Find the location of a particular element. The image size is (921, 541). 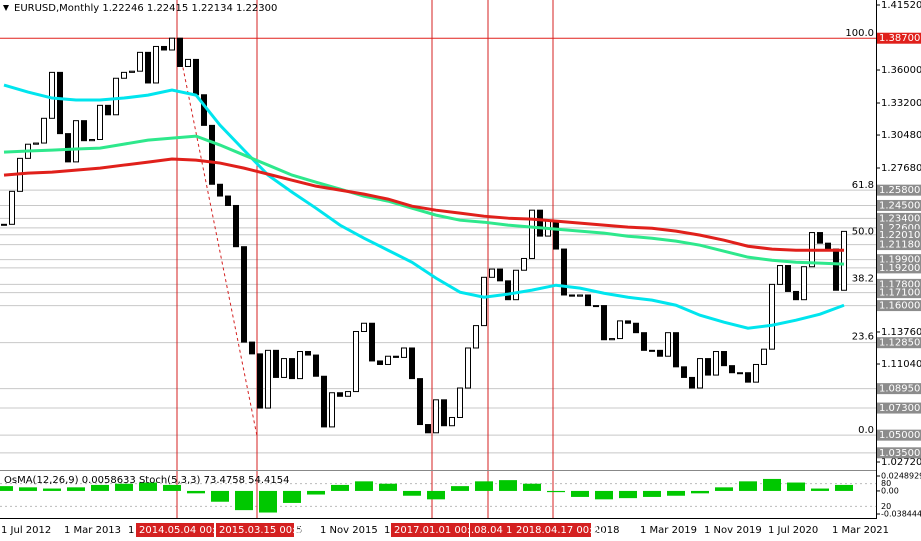

fibo-trendline is located at coordinates (217, 237).